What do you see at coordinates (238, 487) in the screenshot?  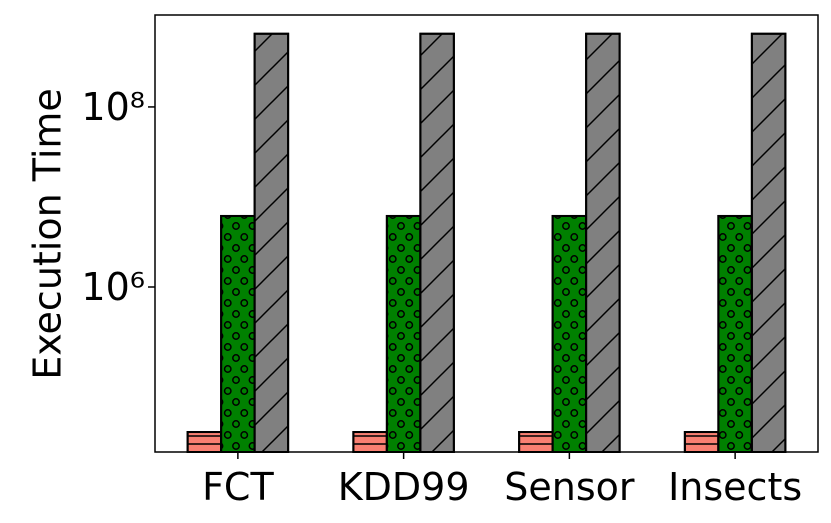 I see `x-tick-label: FCT` at bounding box center [238, 487].